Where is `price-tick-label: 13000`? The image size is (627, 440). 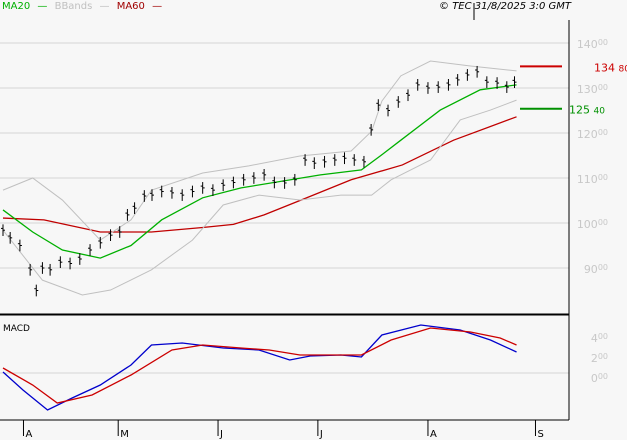 price-tick-label: 13000 is located at coordinates (592, 89).